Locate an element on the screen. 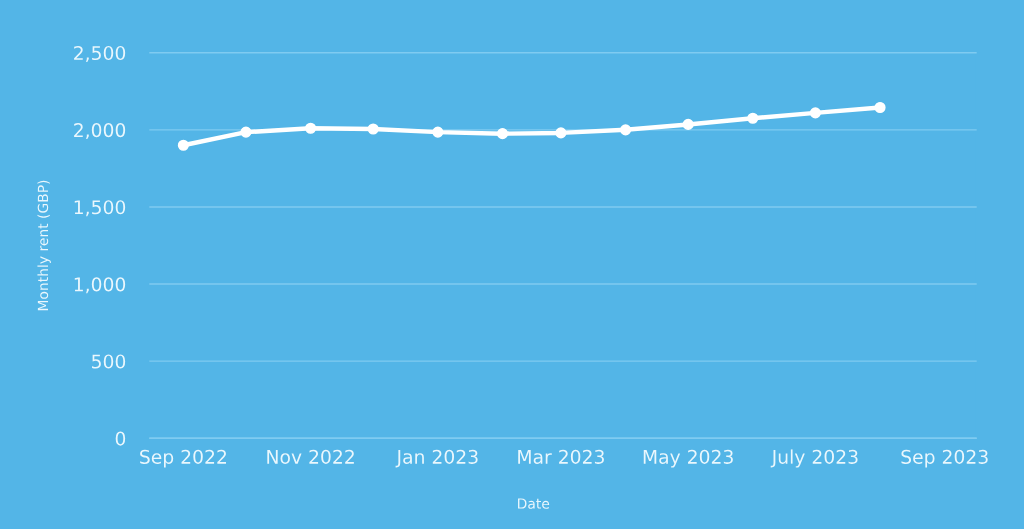 The image size is (1024, 529). x-tick-label: Nov 2022 is located at coordinates (310, 456).